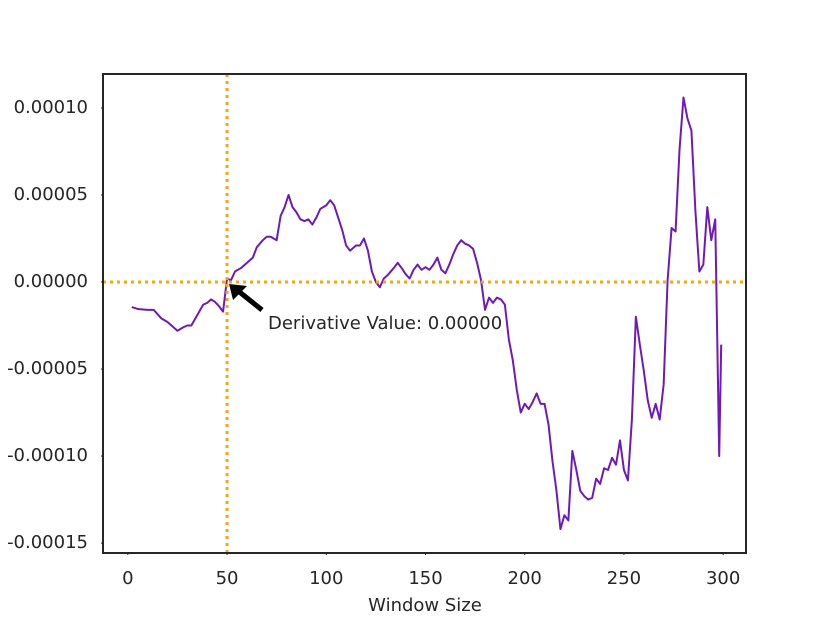  What do you see at coordinates (385, 323) in the screenshot?
I see `annotation: Derivative Value: 0.00000` at bounding box center [385, 323].